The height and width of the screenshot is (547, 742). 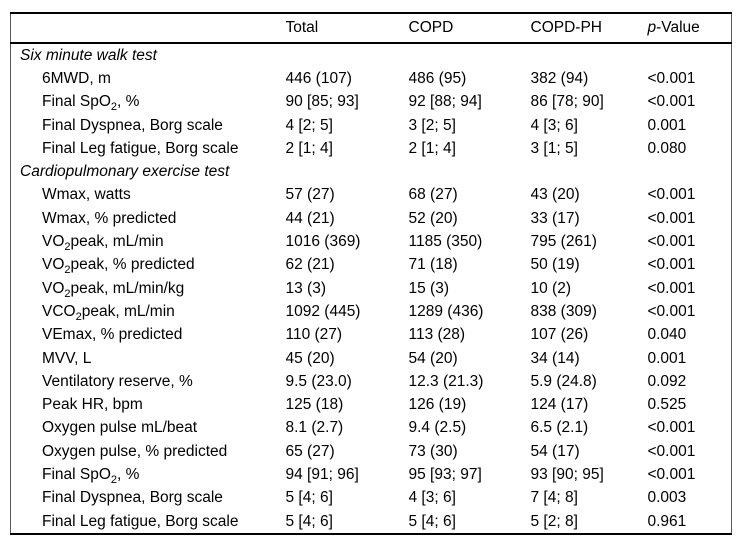 What do you see at coordinates (322, 474) in the screenshot?
I see `total-value: 94 [91; 96]` at bounding box center [322, 474].